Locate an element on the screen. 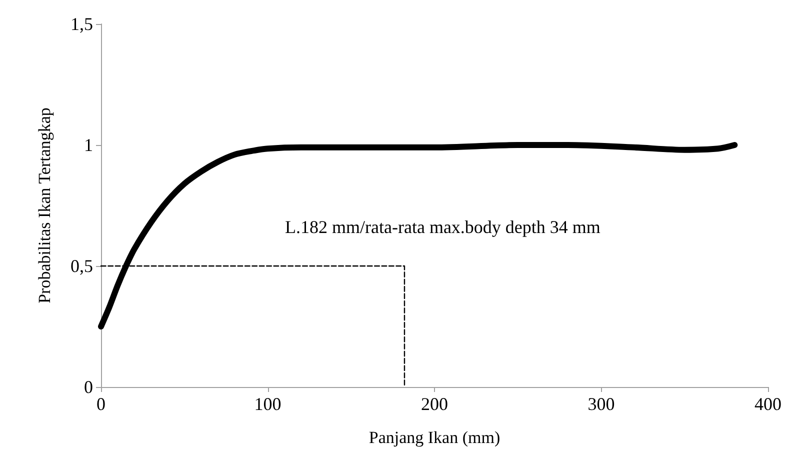 The height and width of the screenshot is (470, 792). x-tick-label: 200 is located at coordinates (434, 404).